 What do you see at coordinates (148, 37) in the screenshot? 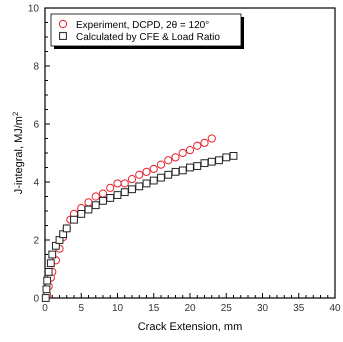
I see `legend-label: Calculated by CFE & Load Ratio` at bounding box center [148, 37].